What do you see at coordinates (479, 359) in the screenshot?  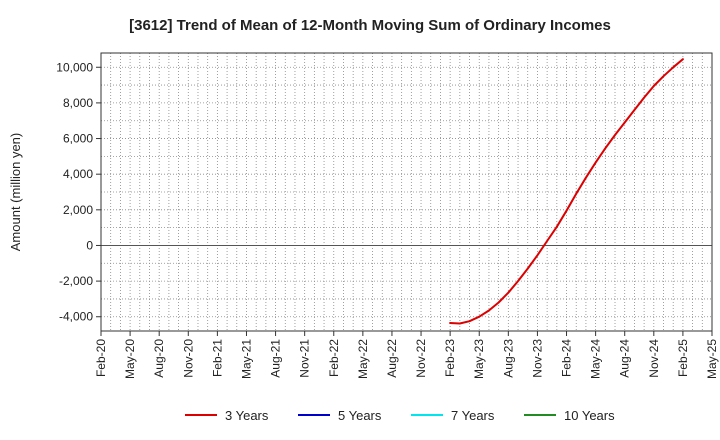 I see `x-tick-label: May-23` at bounding box center [479, 359].